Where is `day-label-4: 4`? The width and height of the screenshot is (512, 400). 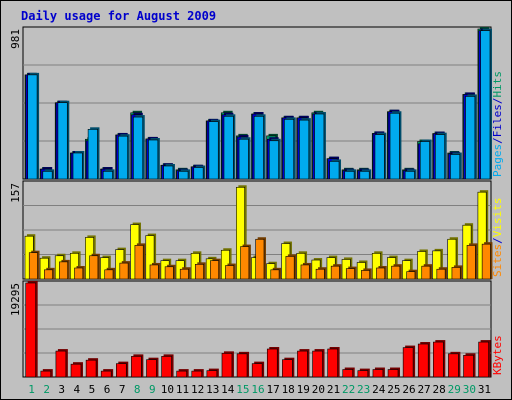 day-label-4: 4 is located at coordinates (77, 389).